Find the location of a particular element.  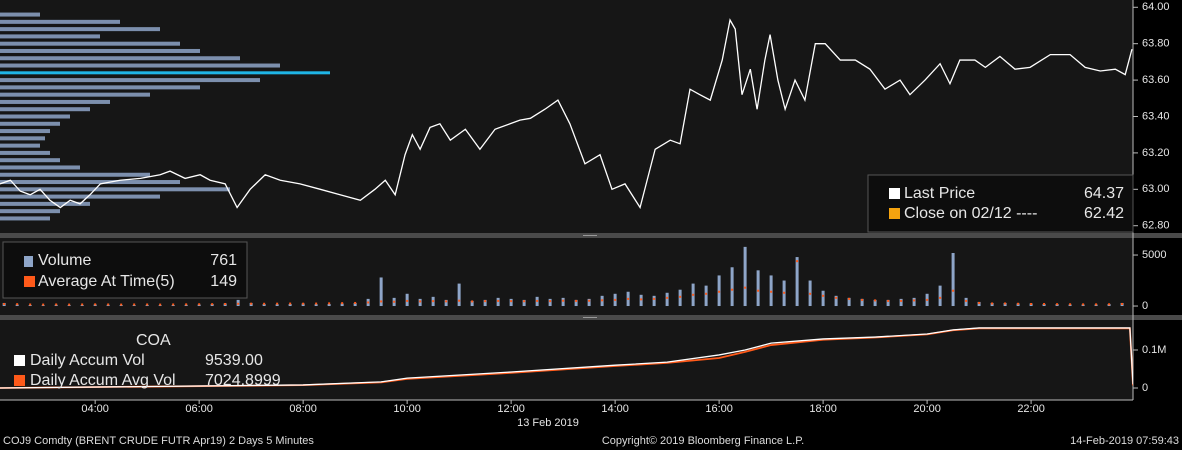

x-tick-label: 22:00 is located at coordinates (1031, 409).